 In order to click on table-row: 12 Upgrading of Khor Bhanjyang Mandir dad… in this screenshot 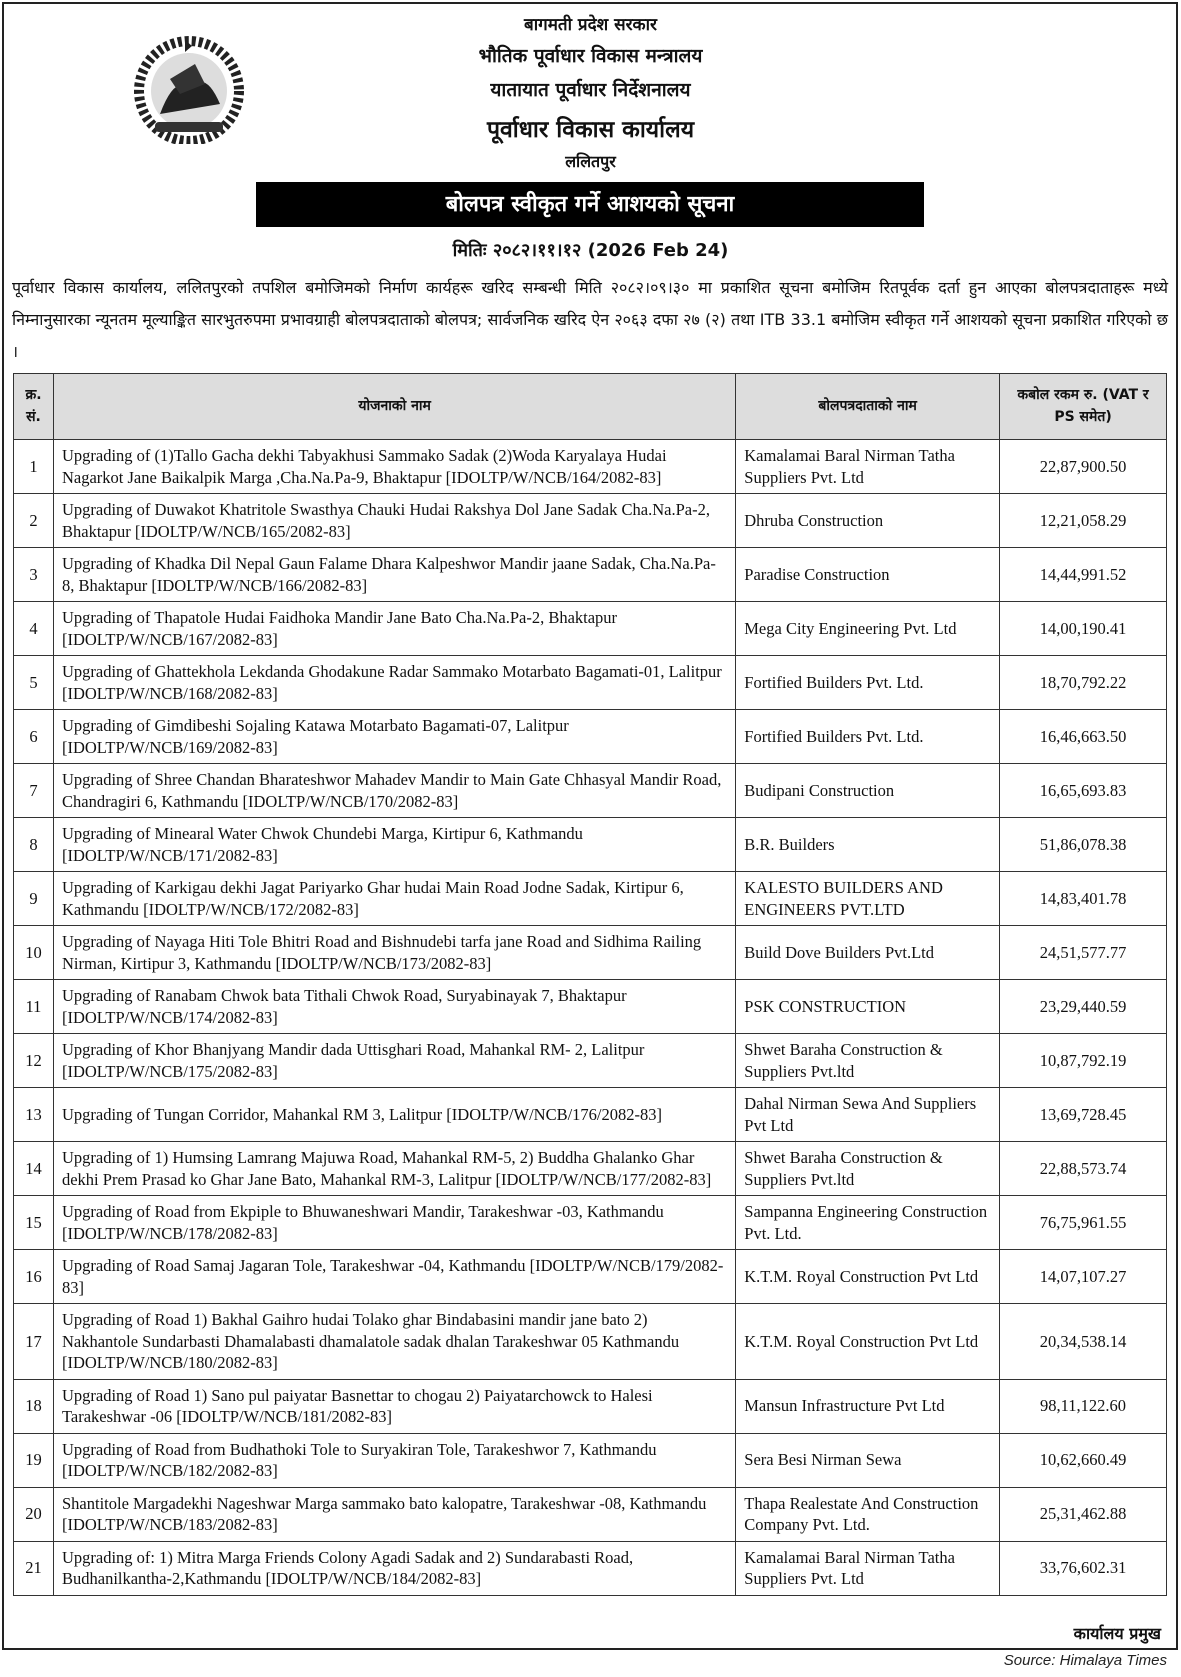, I will do `click(590, 1060)`.